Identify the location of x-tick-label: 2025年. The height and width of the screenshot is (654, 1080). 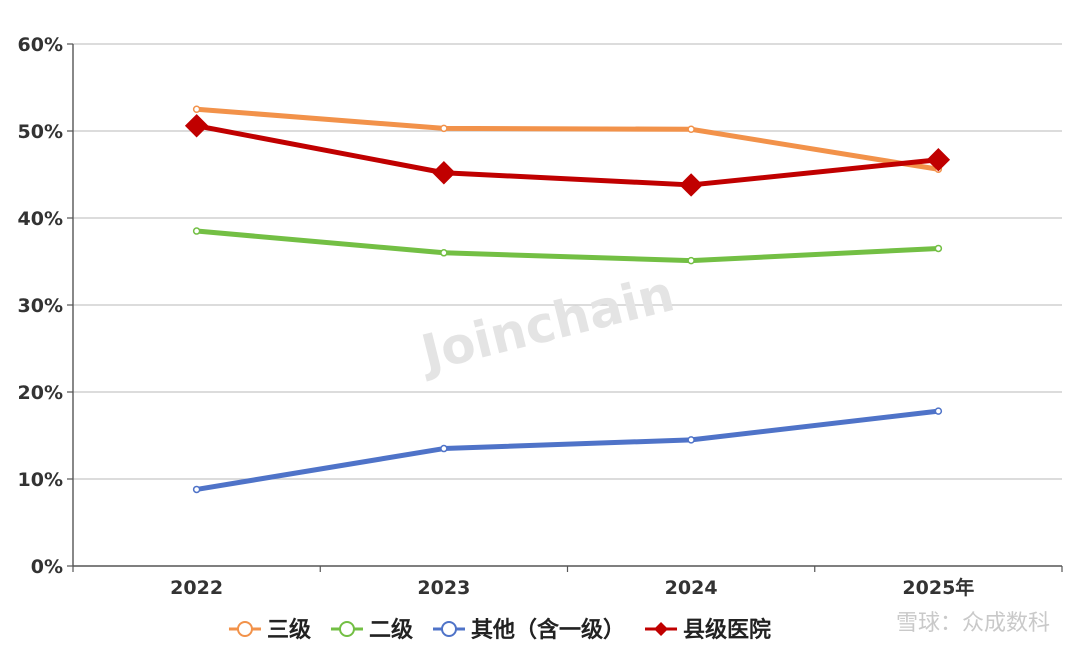
(938, 587).